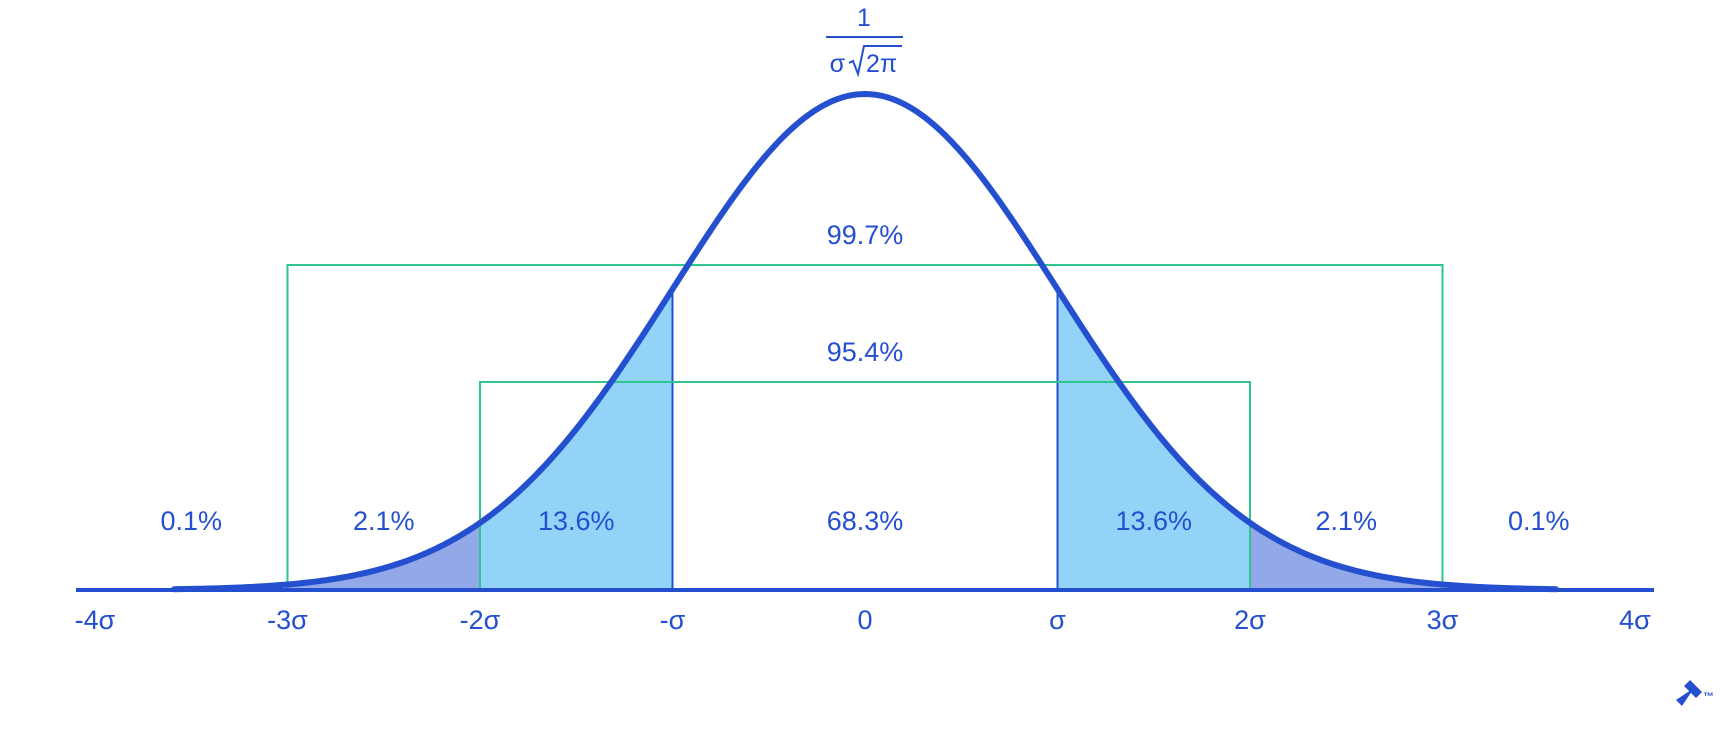  What do you see at coordinates (480, 620) in the screenshot?
I see `x-tick-label-2: -2σ` at bounding box center [480, 620].